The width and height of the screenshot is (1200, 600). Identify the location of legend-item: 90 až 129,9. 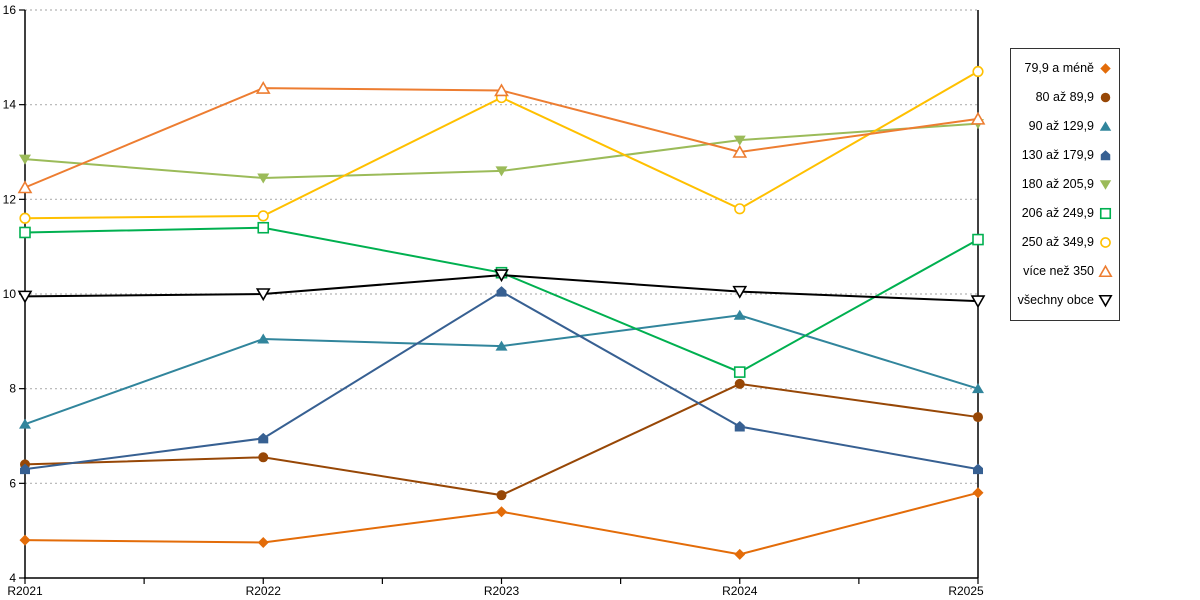
(1065, 126).